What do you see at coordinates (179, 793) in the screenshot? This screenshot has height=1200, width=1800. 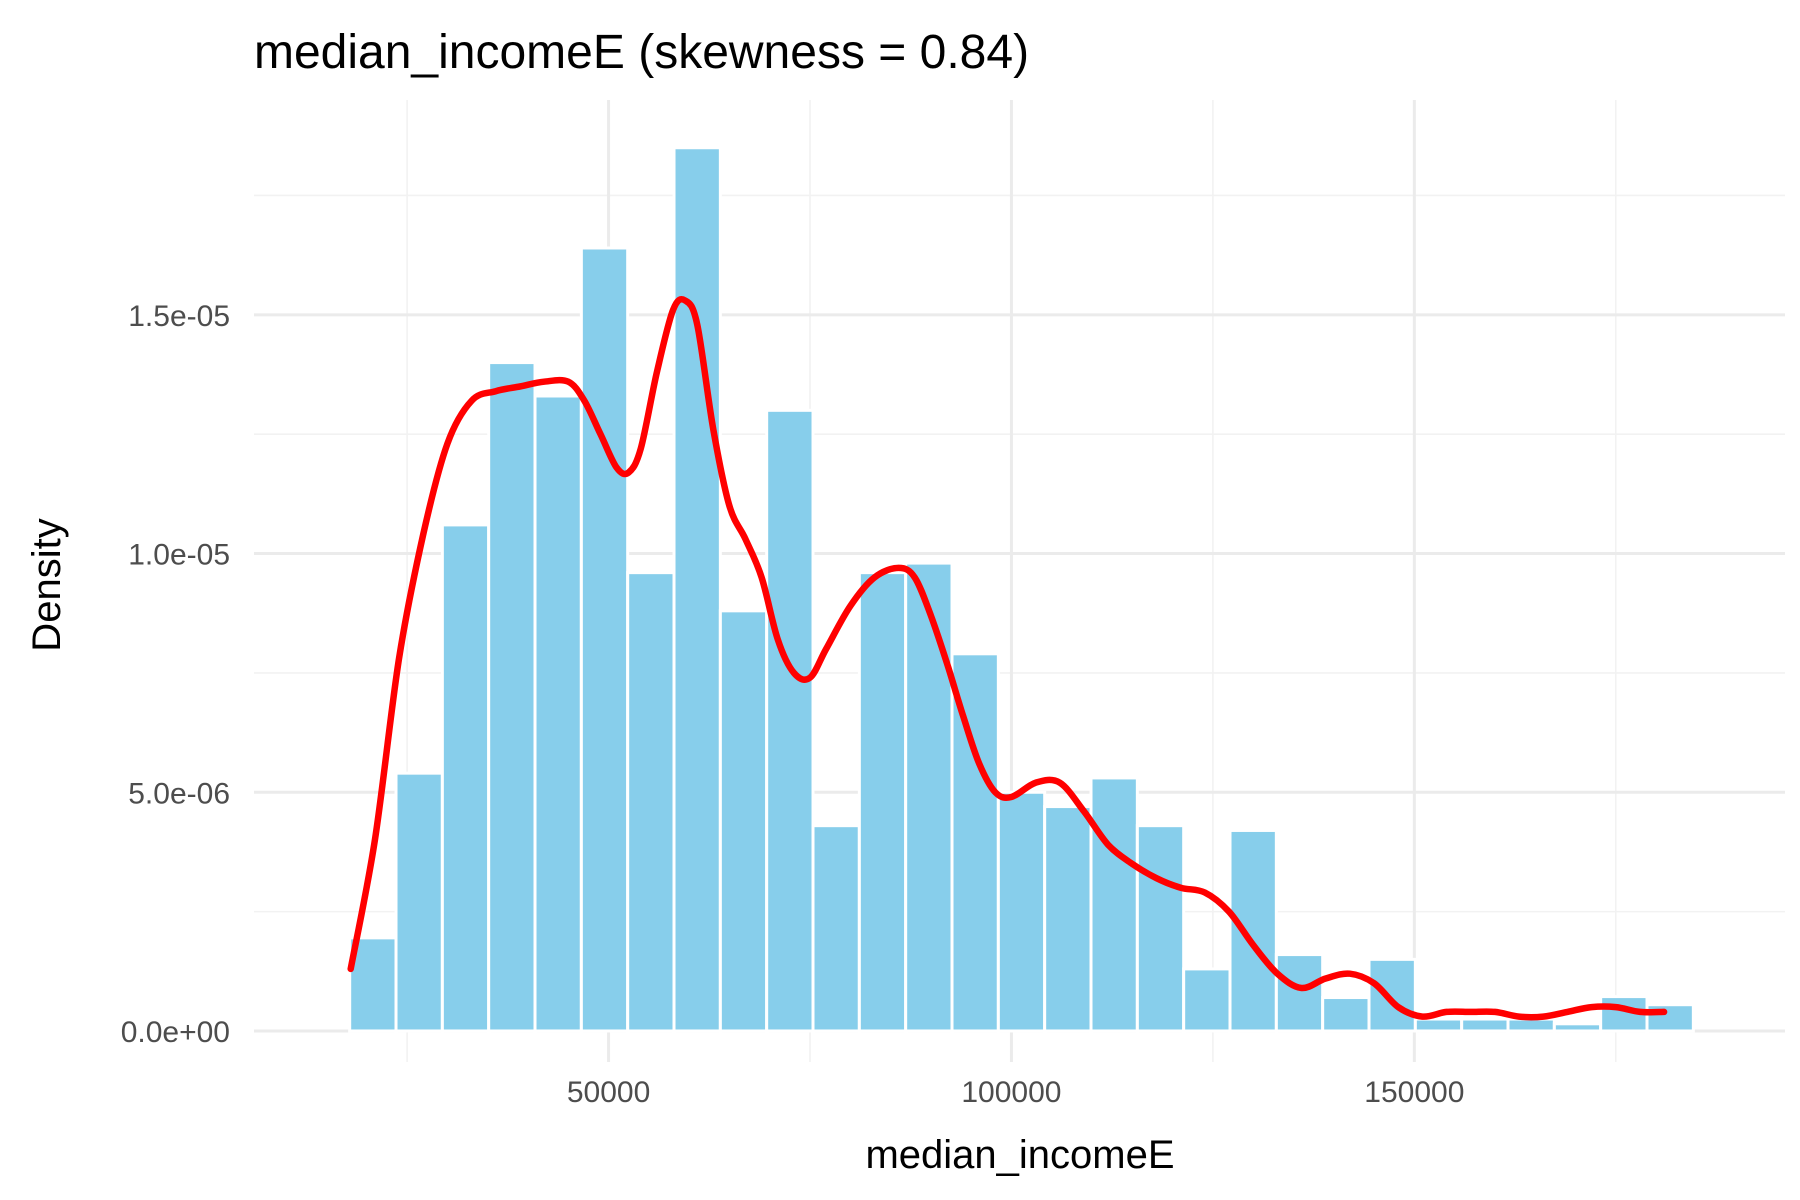 I see `y-tick-label: 5.0e-06` at bounding box center [179, 793].